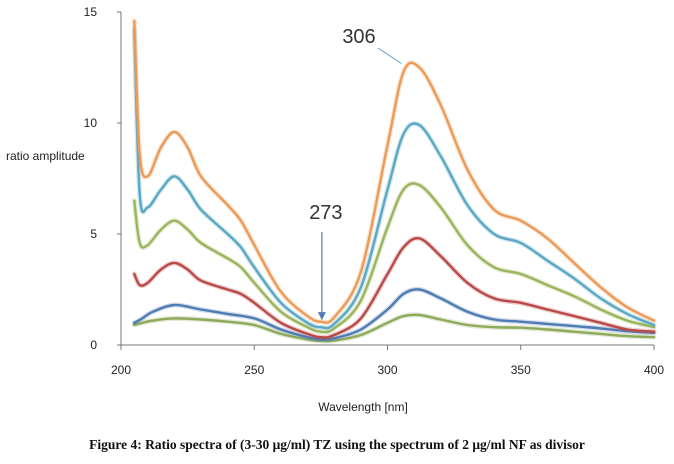 The height and width of the screenshot is (464, 674). Describe the element at coordinates (355, 173) in the screenshot. I see `annotation-layer: 306 273` at that location.